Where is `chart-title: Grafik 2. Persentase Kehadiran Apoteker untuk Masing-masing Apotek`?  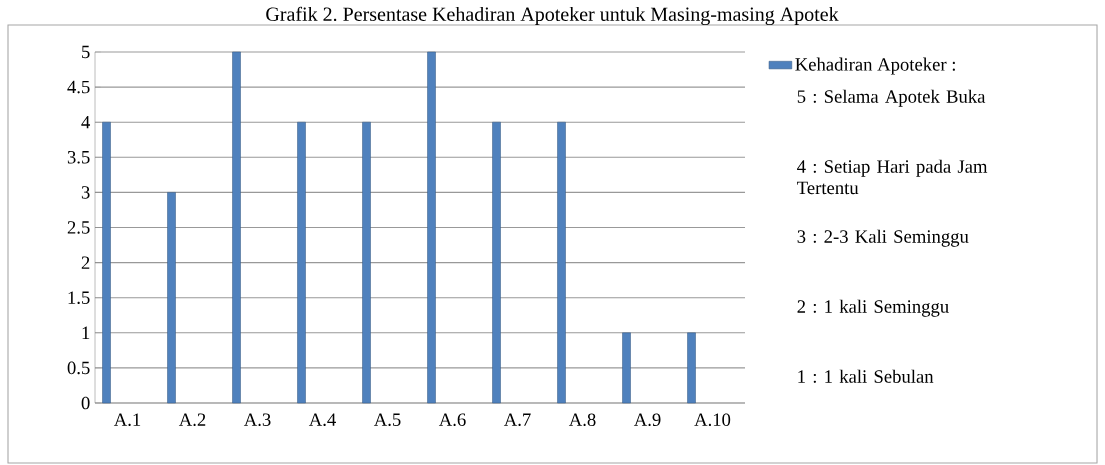
chart-title: Grafik 2. Persentase Kehadiran Apoteker untuk Masing-masing Apotek is located at coordinates (552, 16).